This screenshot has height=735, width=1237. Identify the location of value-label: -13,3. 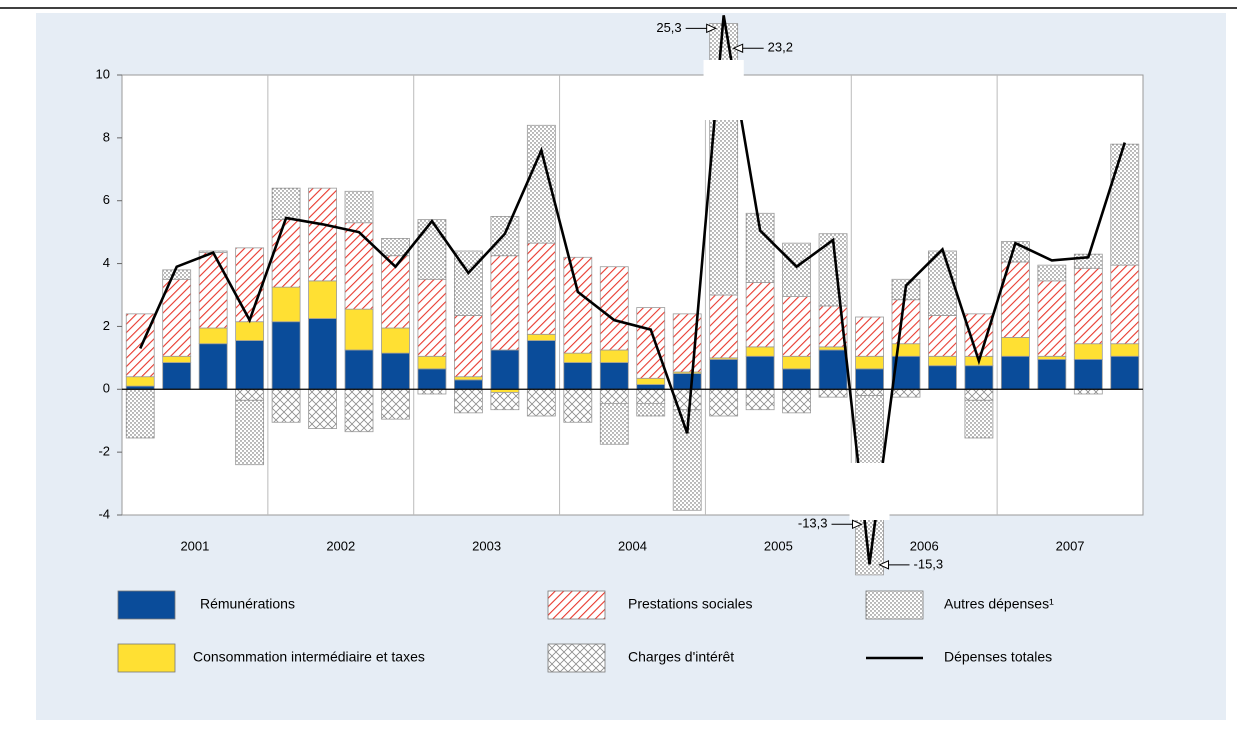
(813, 523).